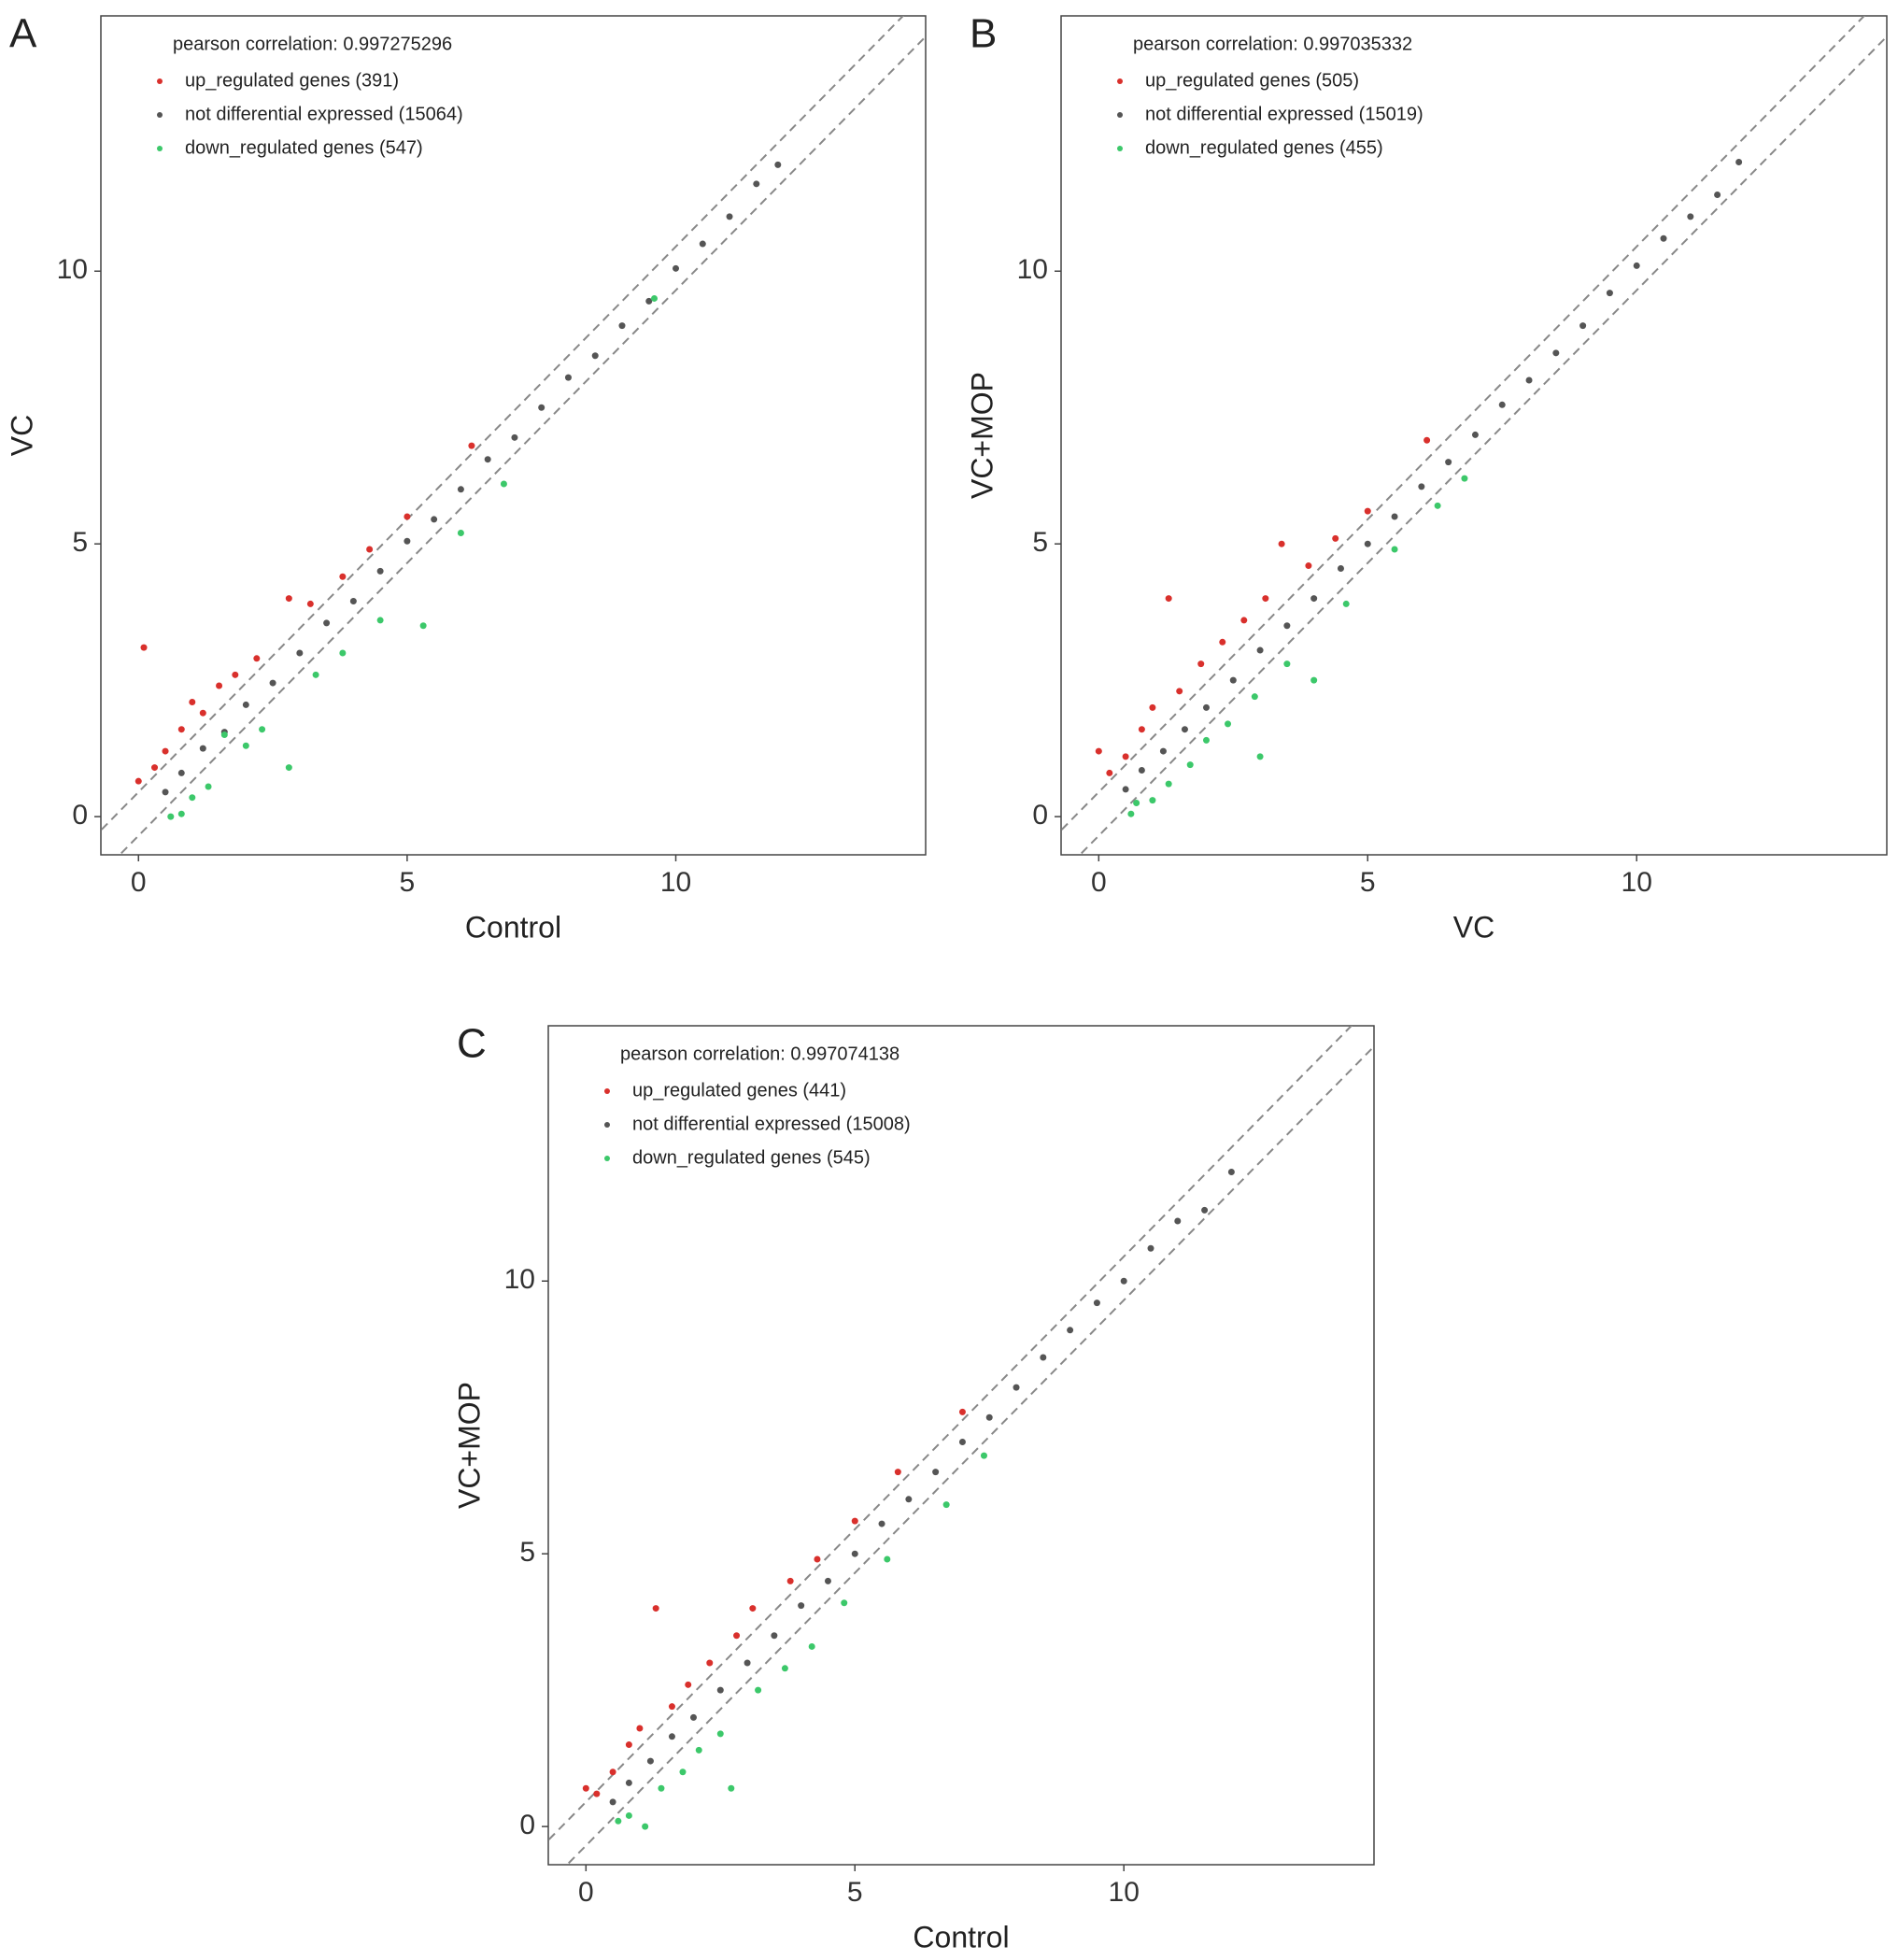 This screenshot has height=1960, width=1898. I want to click on legend-label: up_regulated genes (505), so click(1252, 80).